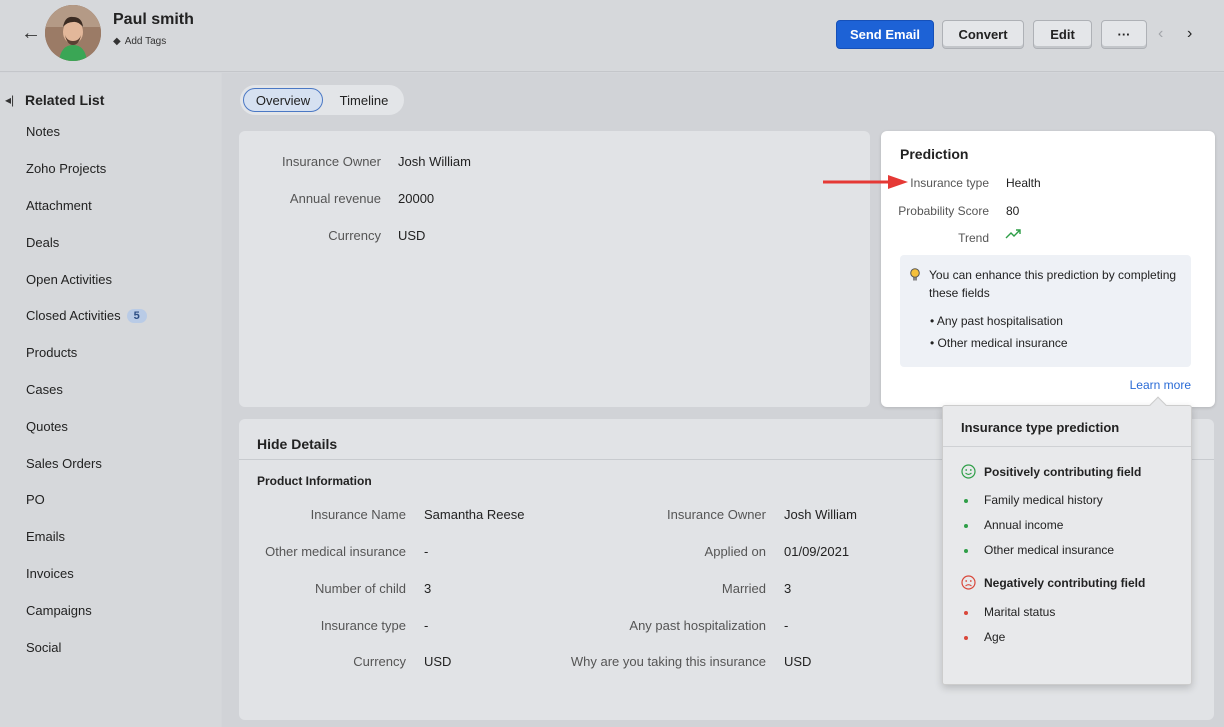 Image resolution: width=1224 pixels, height=727 pixels. I want to click on sidebar-item-label: Closed Activities, so click(73, 315).